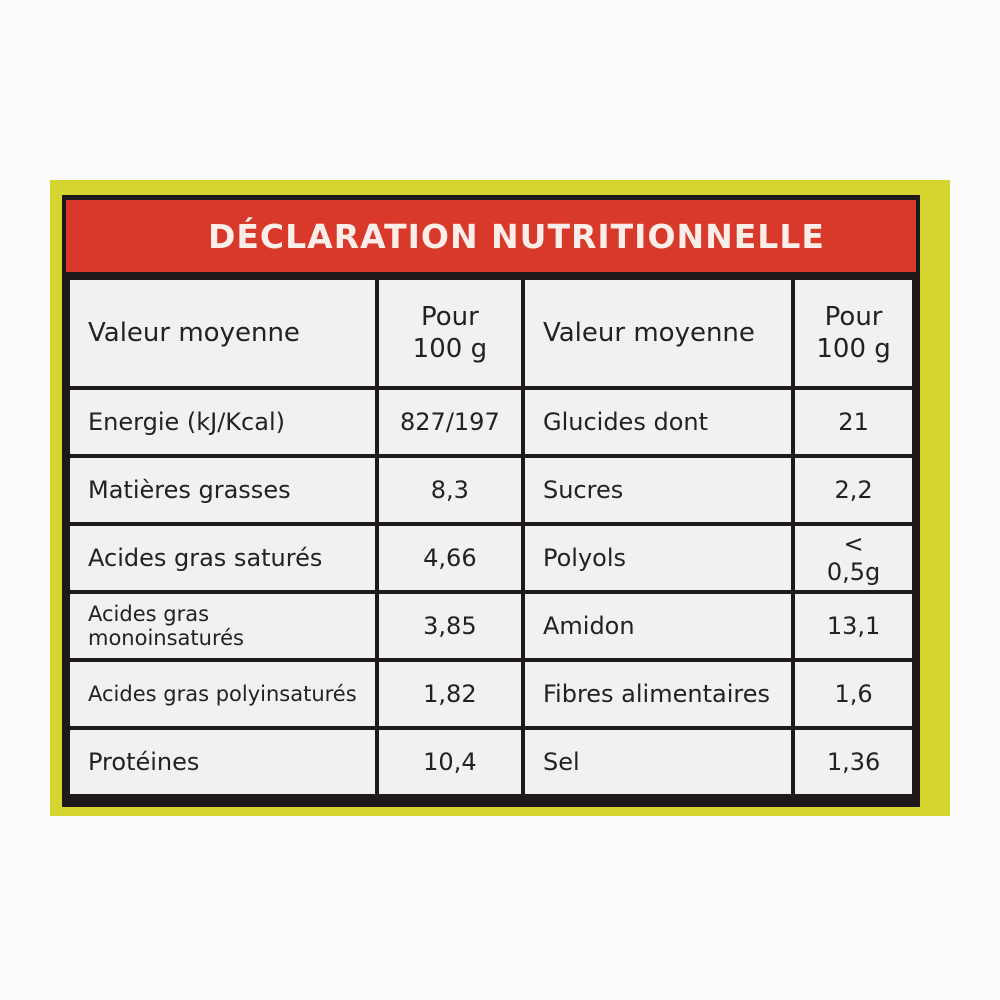 The height and width of the screenshot is (1000, 1000). What do you see at coordinates (222, 558) in the screenshot?
I see `nutrient-label: Acides gras saturés` at bounding box center [222, 558].